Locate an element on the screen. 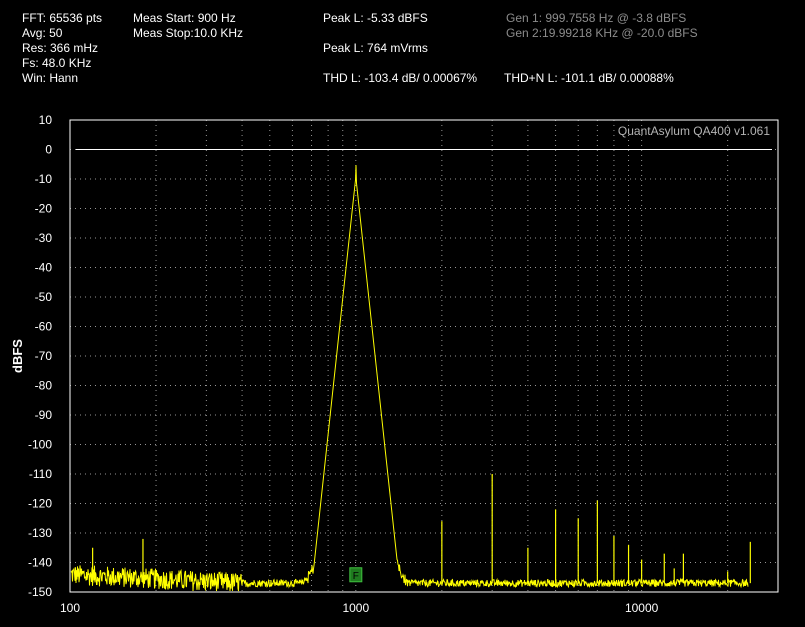 This screenshot has height=627, width=805. harmonic-spurs is located at coordinates (421, 529).